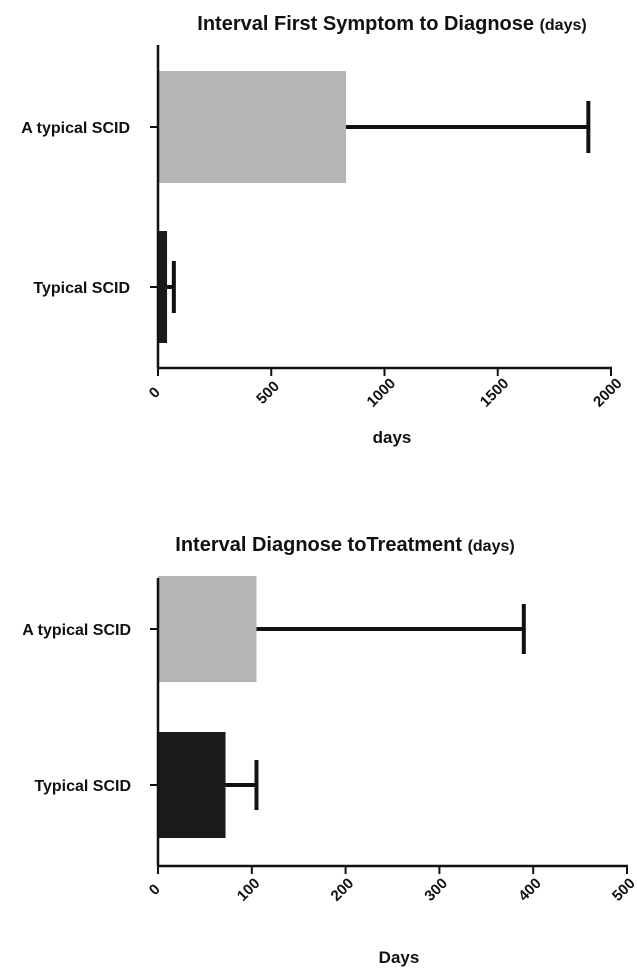  I want to click on chart1-x-axis-label: days, so click(392, 437).